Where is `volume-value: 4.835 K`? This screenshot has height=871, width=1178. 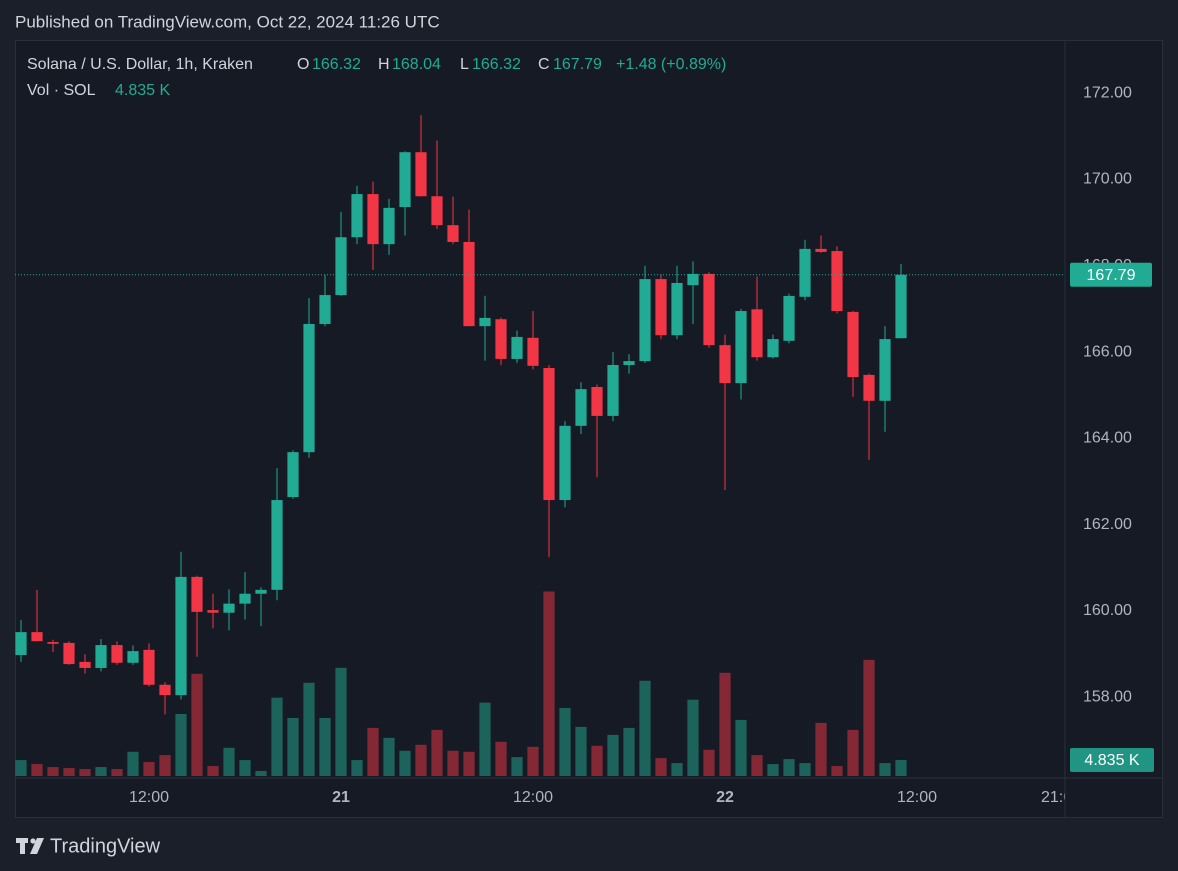 volume-value: 4.835 K is located at coordinates (142, 90).